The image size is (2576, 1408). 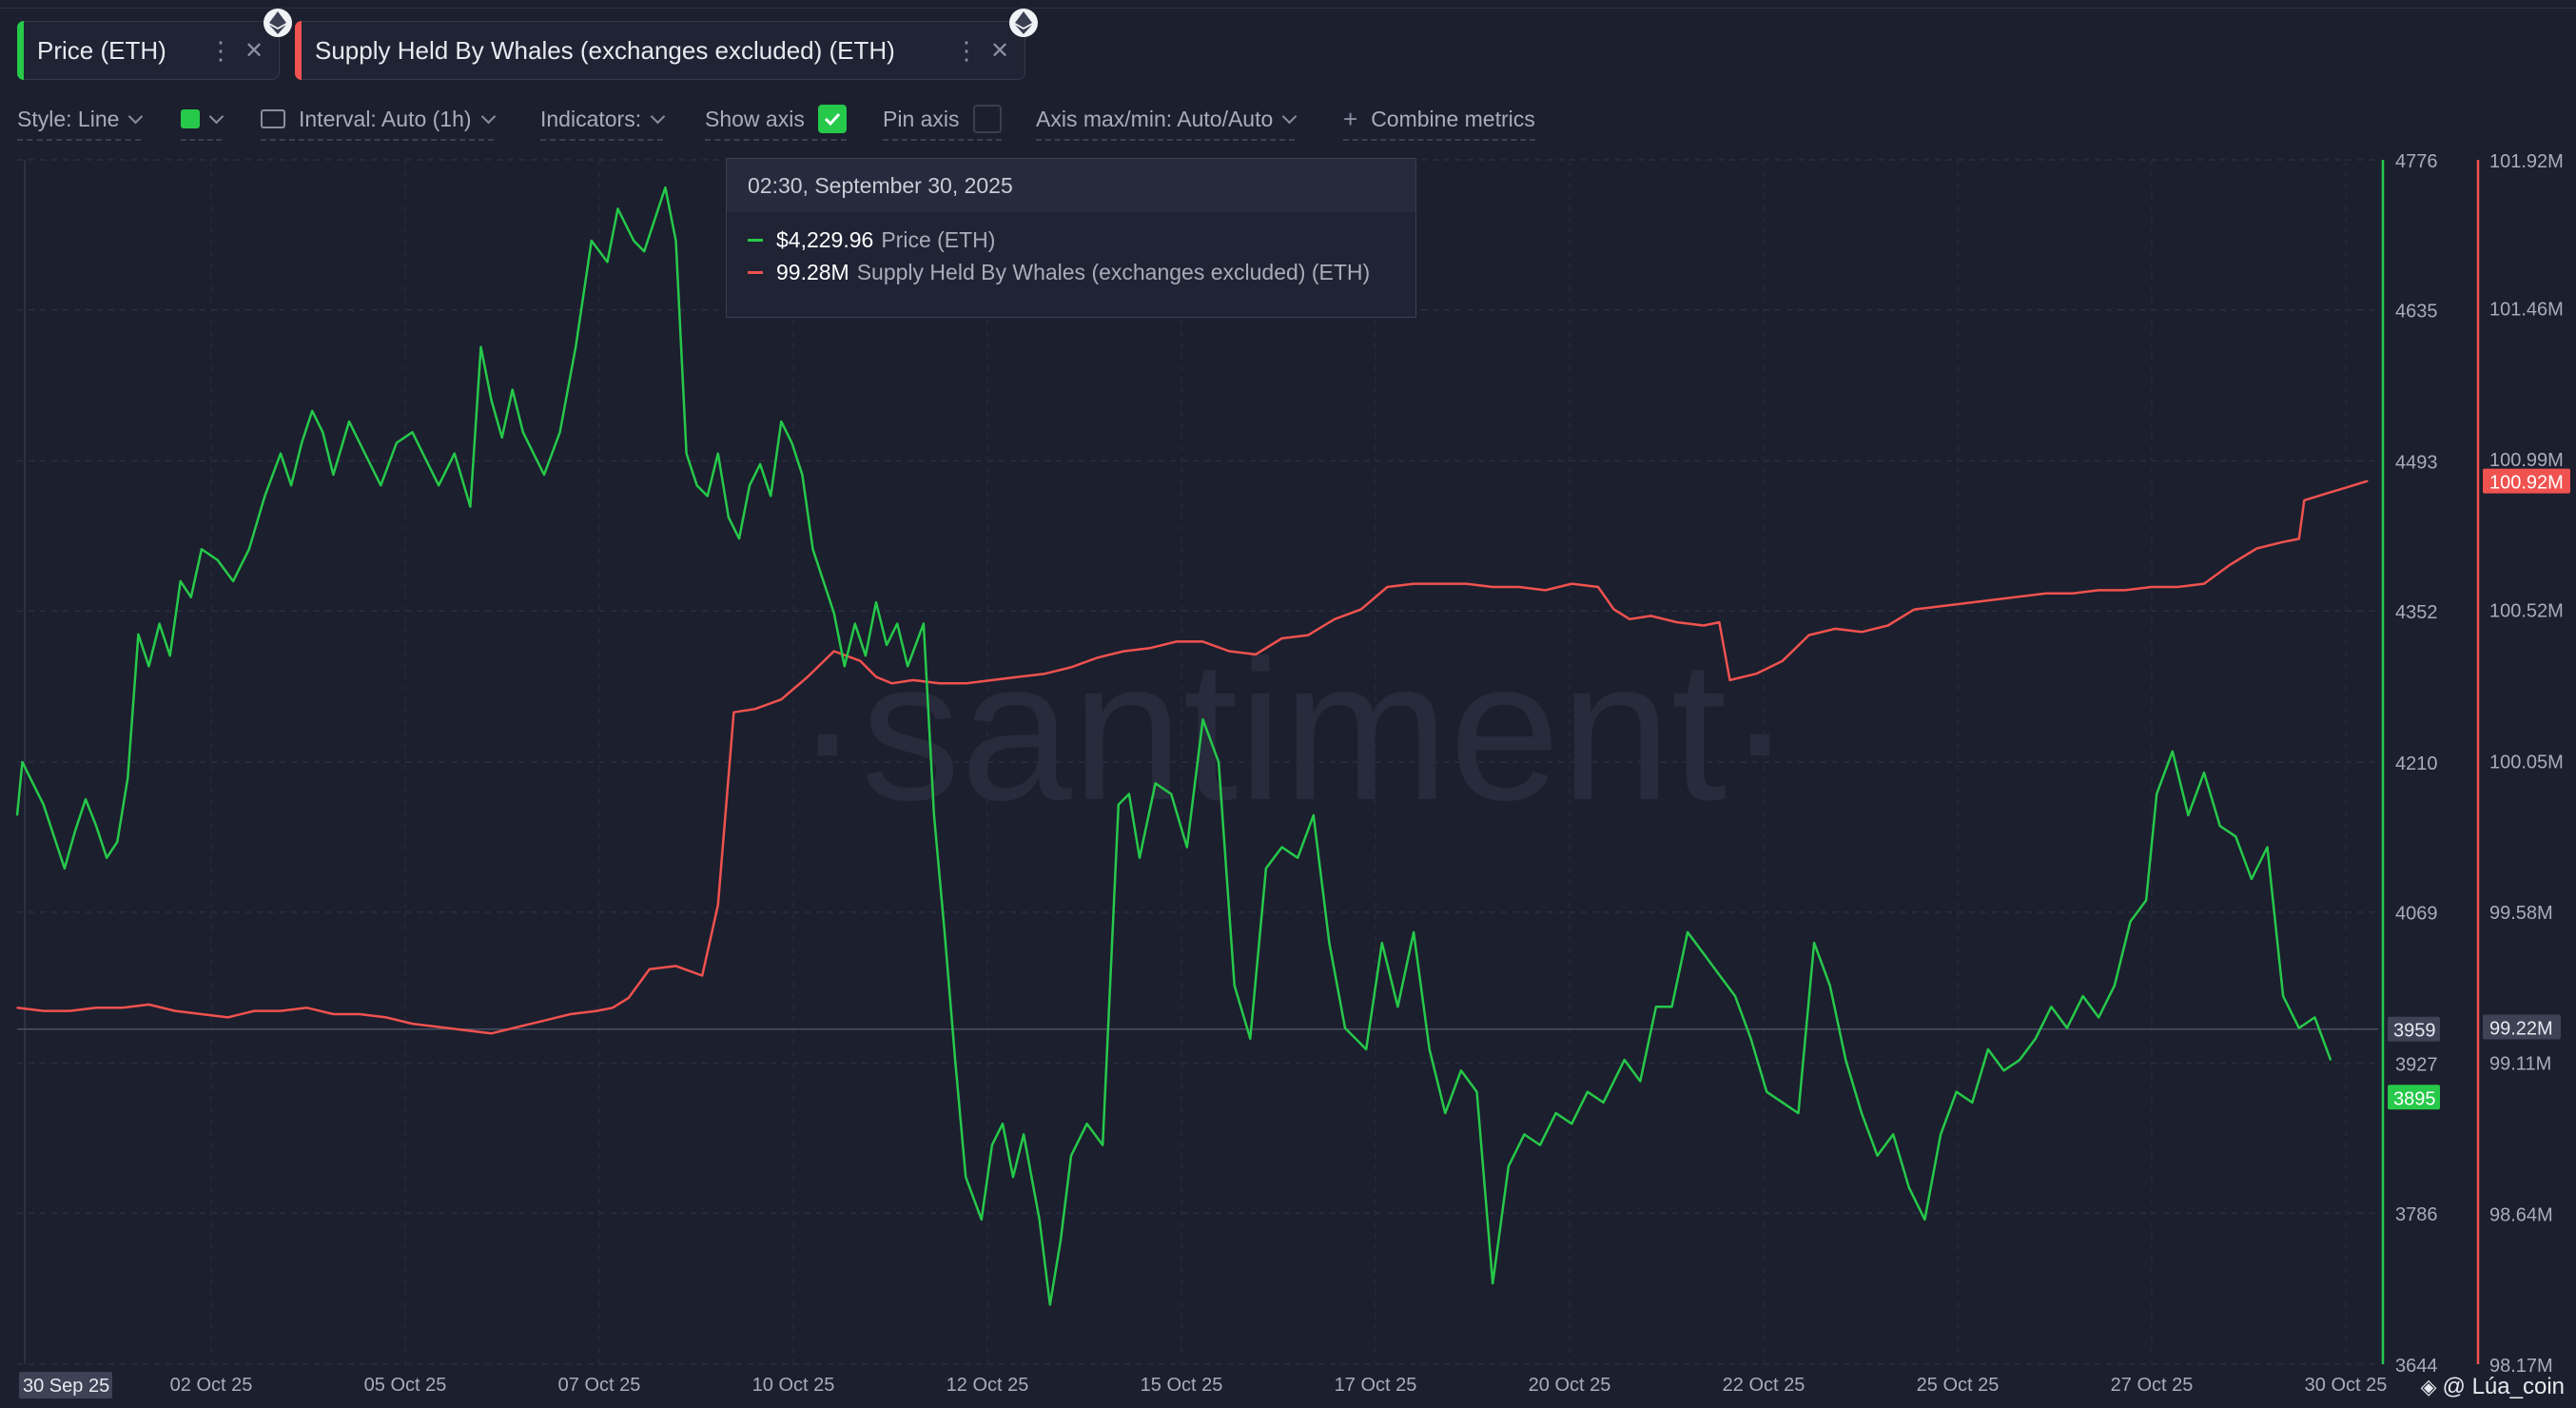 I want to click on show-axis-checkbox, so click(x=832, y=119).